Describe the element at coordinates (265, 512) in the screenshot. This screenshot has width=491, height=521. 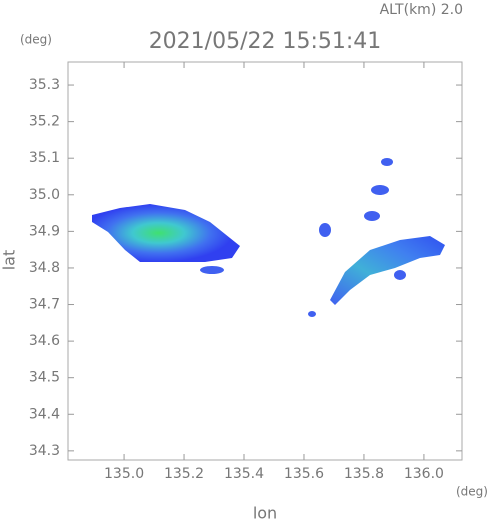
I see `x-axis-label: lon` at that location.